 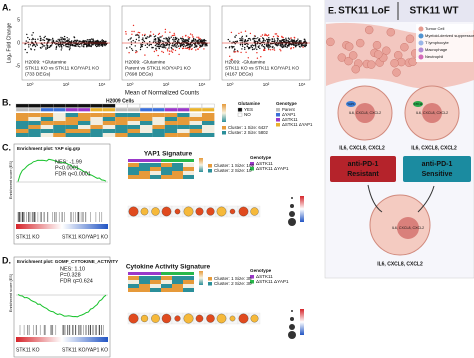 What do you see at coordinates (48, 148) in the screenshot?
I see `label: Enrichment plot: YAP sig.grp` at bounding box center [48, 148].